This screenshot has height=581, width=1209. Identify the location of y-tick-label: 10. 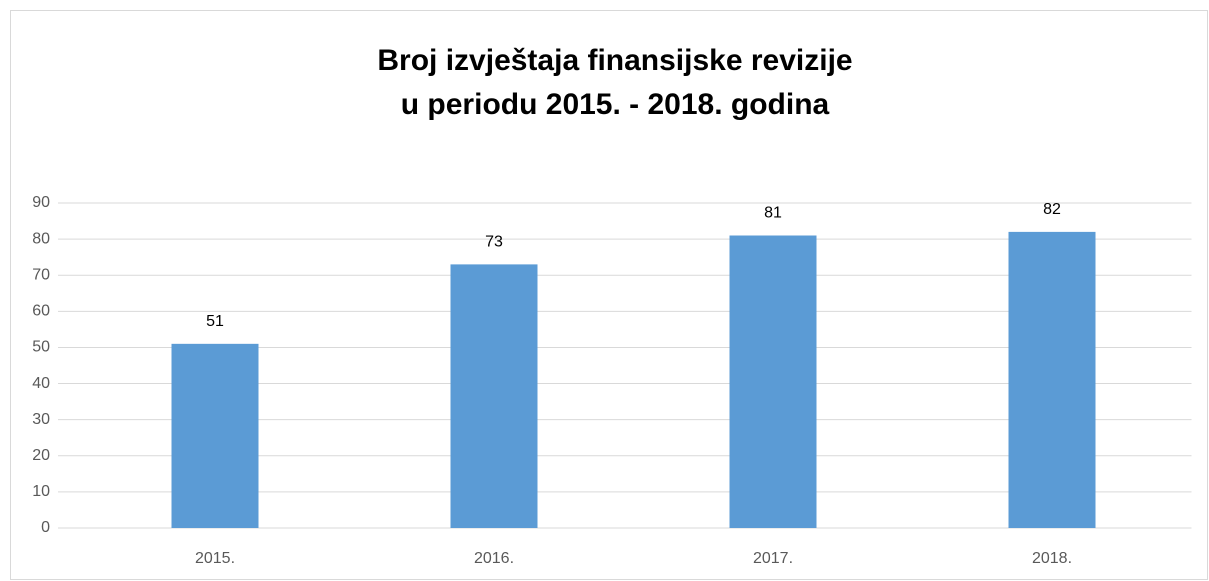
(41, 491).